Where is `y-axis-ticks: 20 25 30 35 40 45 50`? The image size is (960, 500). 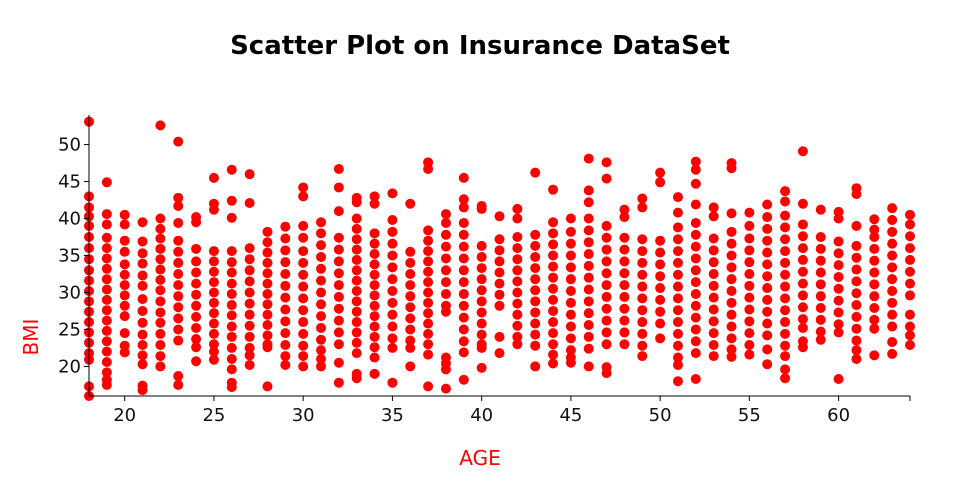 y-axis-ticks: 20 25 30 35 40 45 50 is located at coordinates (73, 256).